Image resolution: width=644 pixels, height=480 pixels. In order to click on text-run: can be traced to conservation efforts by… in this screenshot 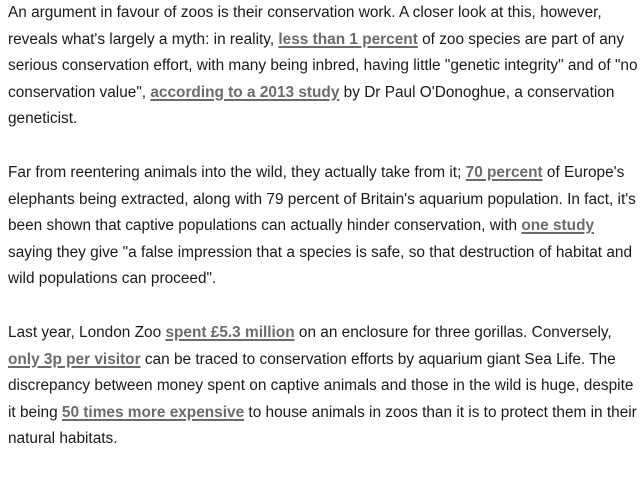, I will do `click(321, 385)`.